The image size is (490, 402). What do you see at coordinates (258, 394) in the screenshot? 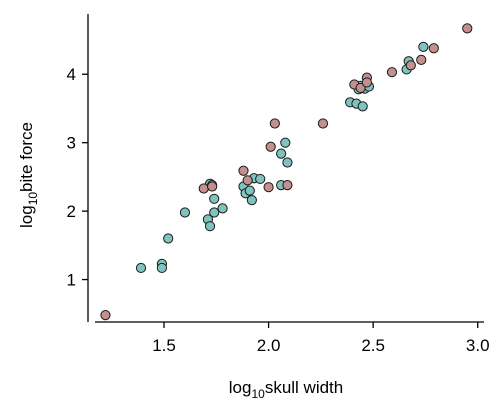
I see `x-axis-title-subscript: 10` at bounding box center [258, 394].